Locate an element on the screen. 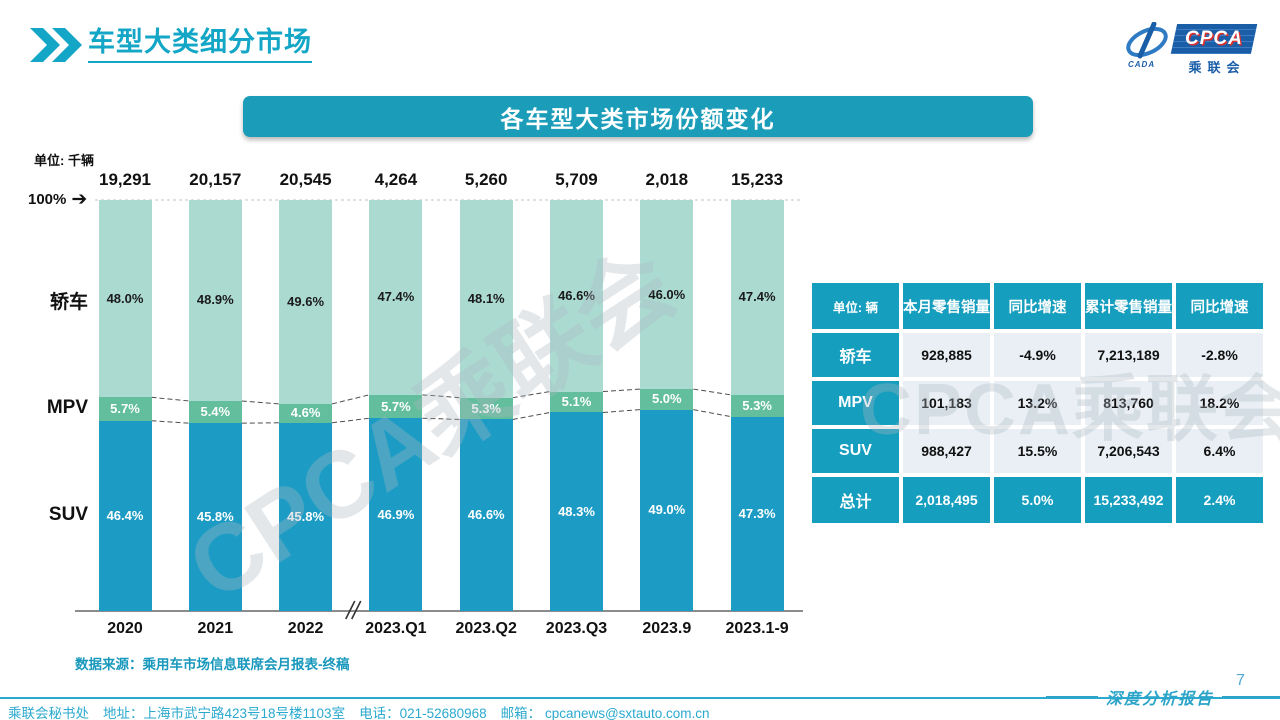 The image size is (1280, 720). footer-address: 地址：上海市武宁路423号18号楼1103室 is located at coordinates (224, 713).